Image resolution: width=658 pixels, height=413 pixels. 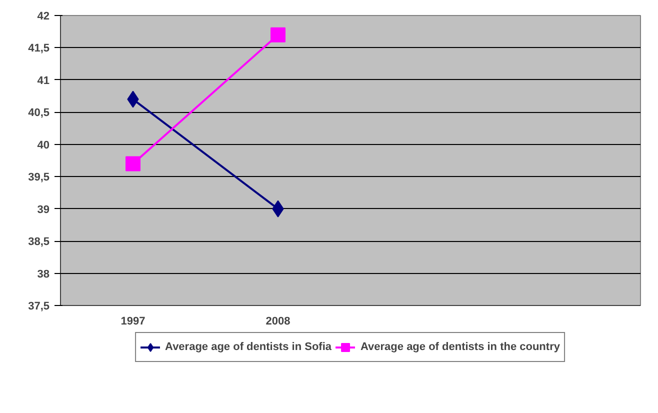 What do you see at coordinates (43, 274) in the screenshot?
I see `y-tick-label: 38` at bounding box center [43, 274].